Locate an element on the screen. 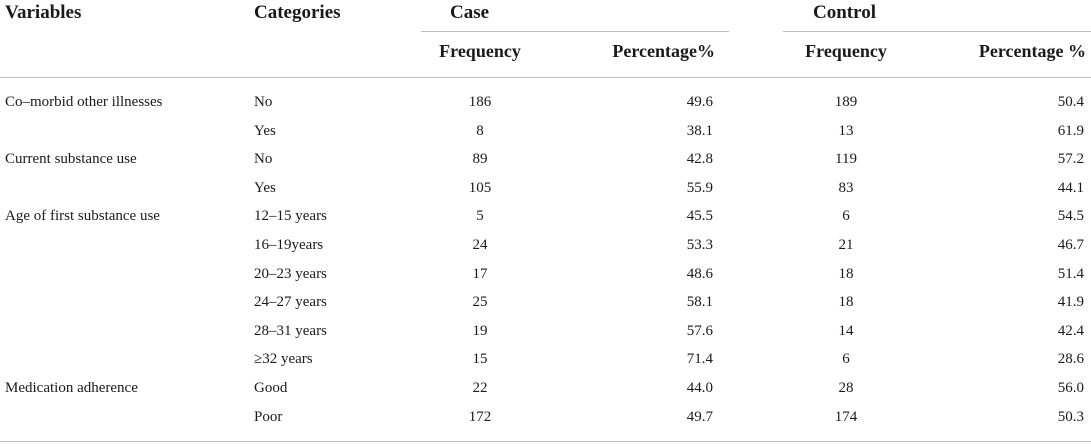  cell-case-pct: 49.6 is located at coordinates (699, 102).